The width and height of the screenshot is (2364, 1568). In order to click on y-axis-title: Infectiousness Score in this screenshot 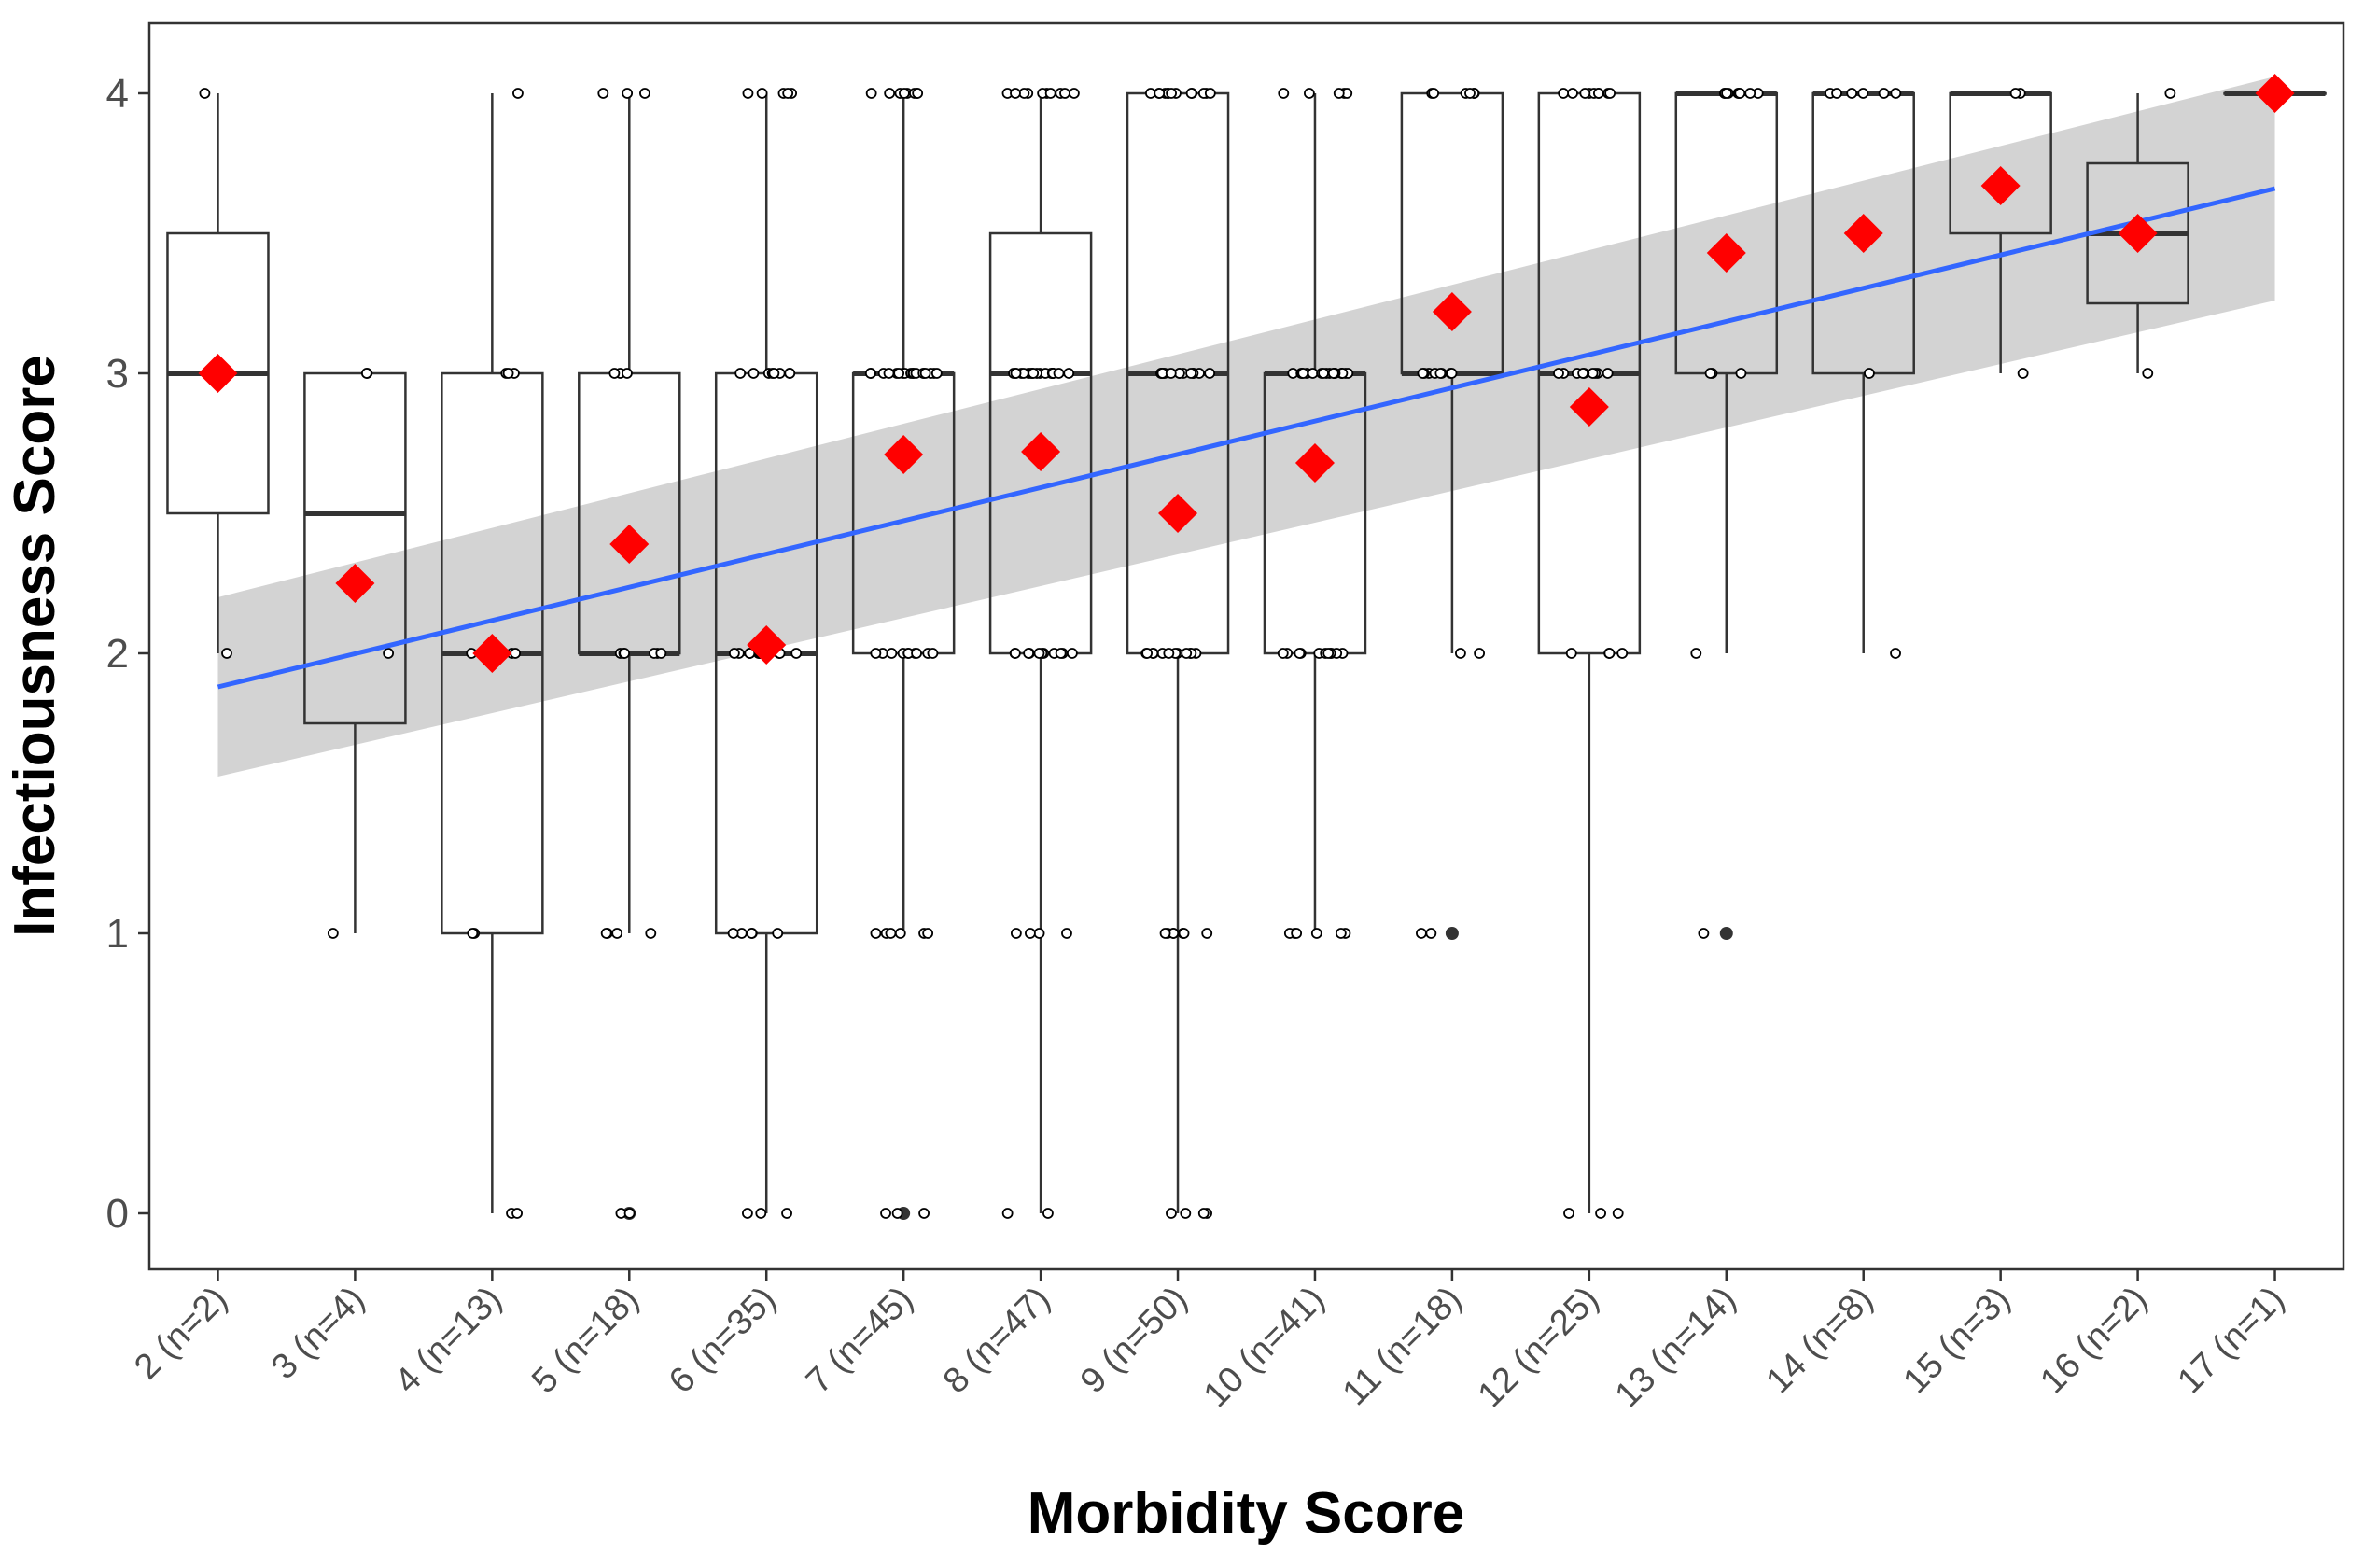, I will do `click(35, 646)`.